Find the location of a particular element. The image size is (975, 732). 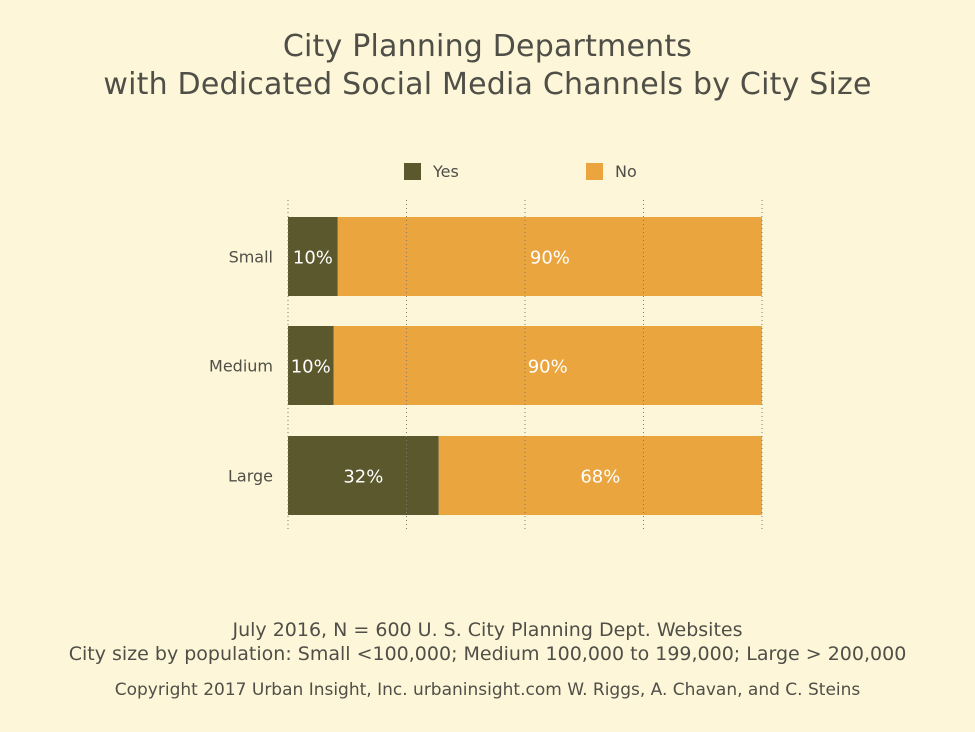

legend-label-yes: Yes is located at coordinates (445, 171).